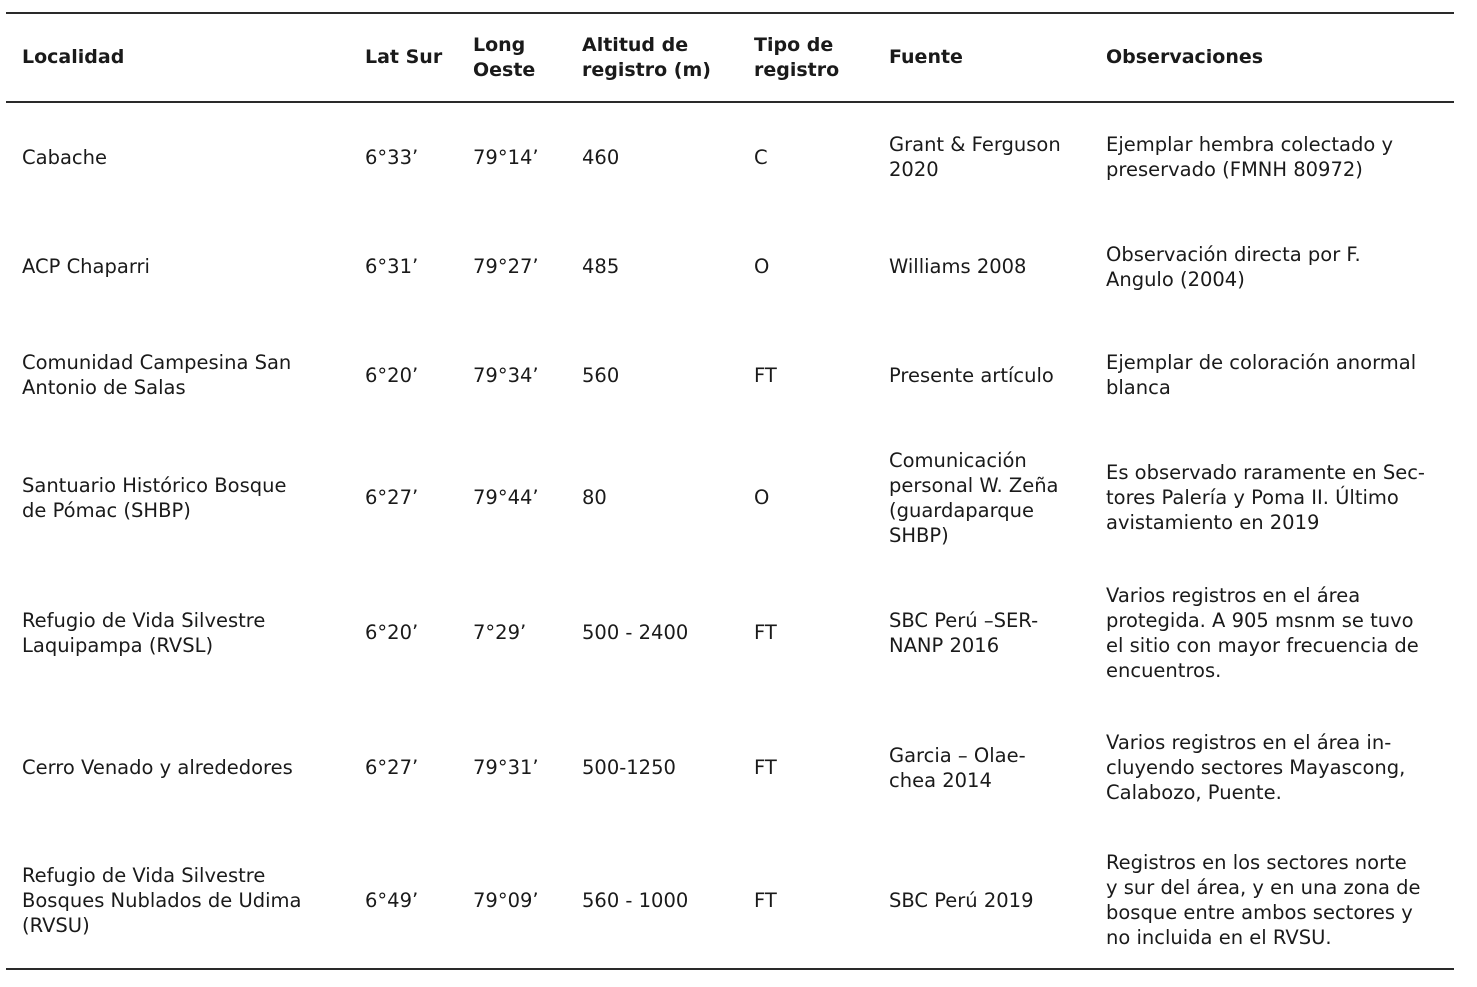  What do you see at coordinates (506, 767) in the screenshot?
I see `cell-long-oeste: 79°31’` at bounding box center [506, 767].